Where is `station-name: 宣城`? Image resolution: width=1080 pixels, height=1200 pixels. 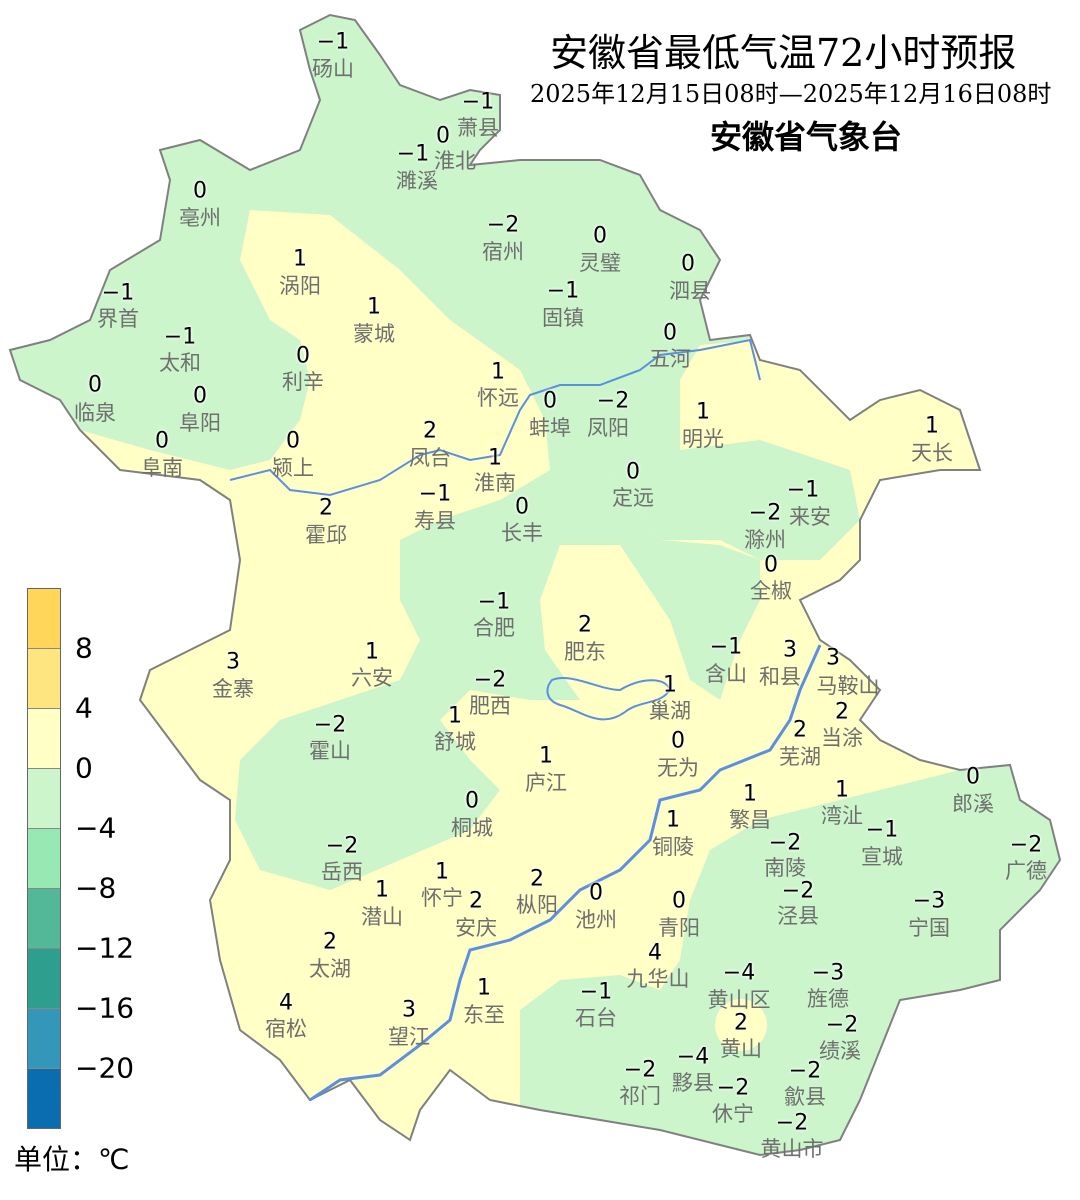 station-name: 宣城 is located at coordinates (882, 857).